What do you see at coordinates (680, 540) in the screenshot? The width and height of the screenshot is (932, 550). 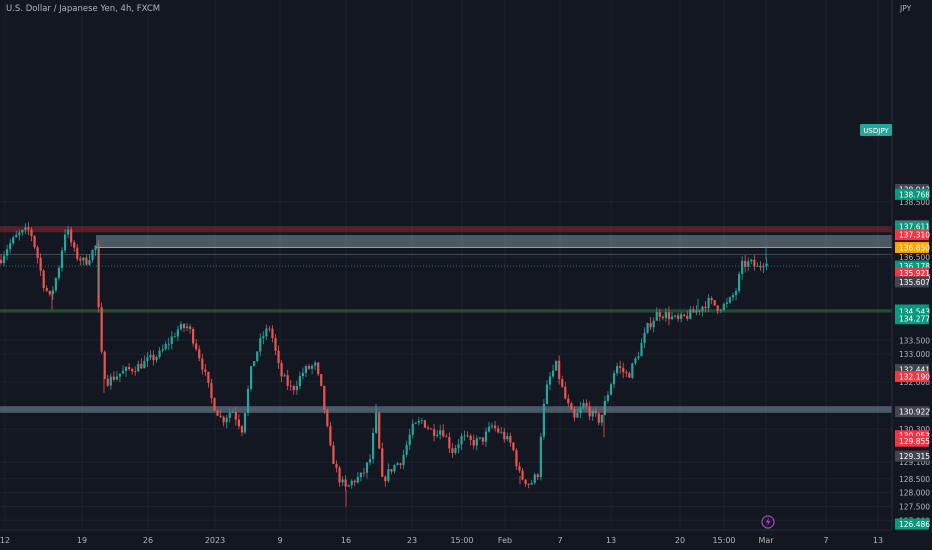 I see `time-tick-label: 20` at bounding box center [680, 540].